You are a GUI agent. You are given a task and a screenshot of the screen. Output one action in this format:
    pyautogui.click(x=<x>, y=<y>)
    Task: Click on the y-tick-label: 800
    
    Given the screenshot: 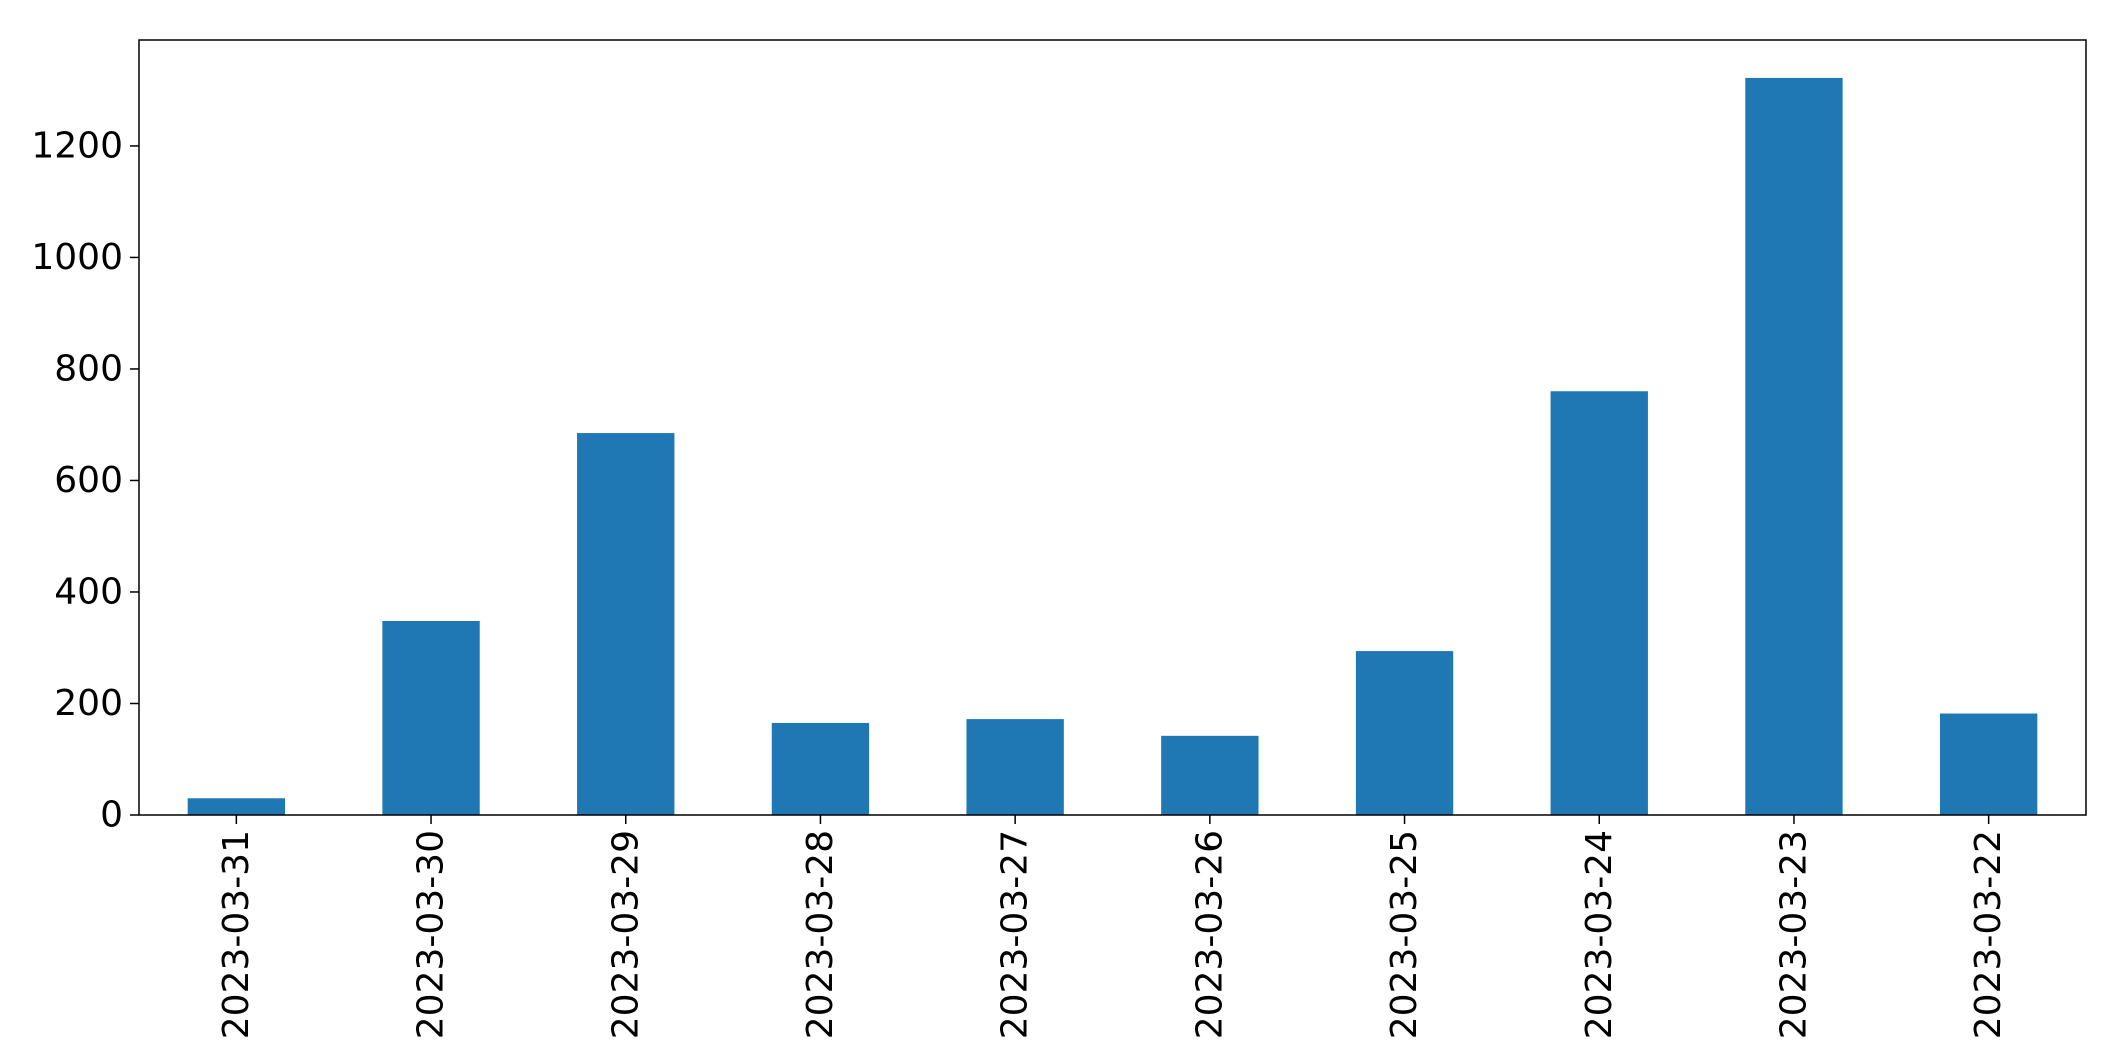 What is the action you would take?
    pyautogui.click(x=88, y=368)
    